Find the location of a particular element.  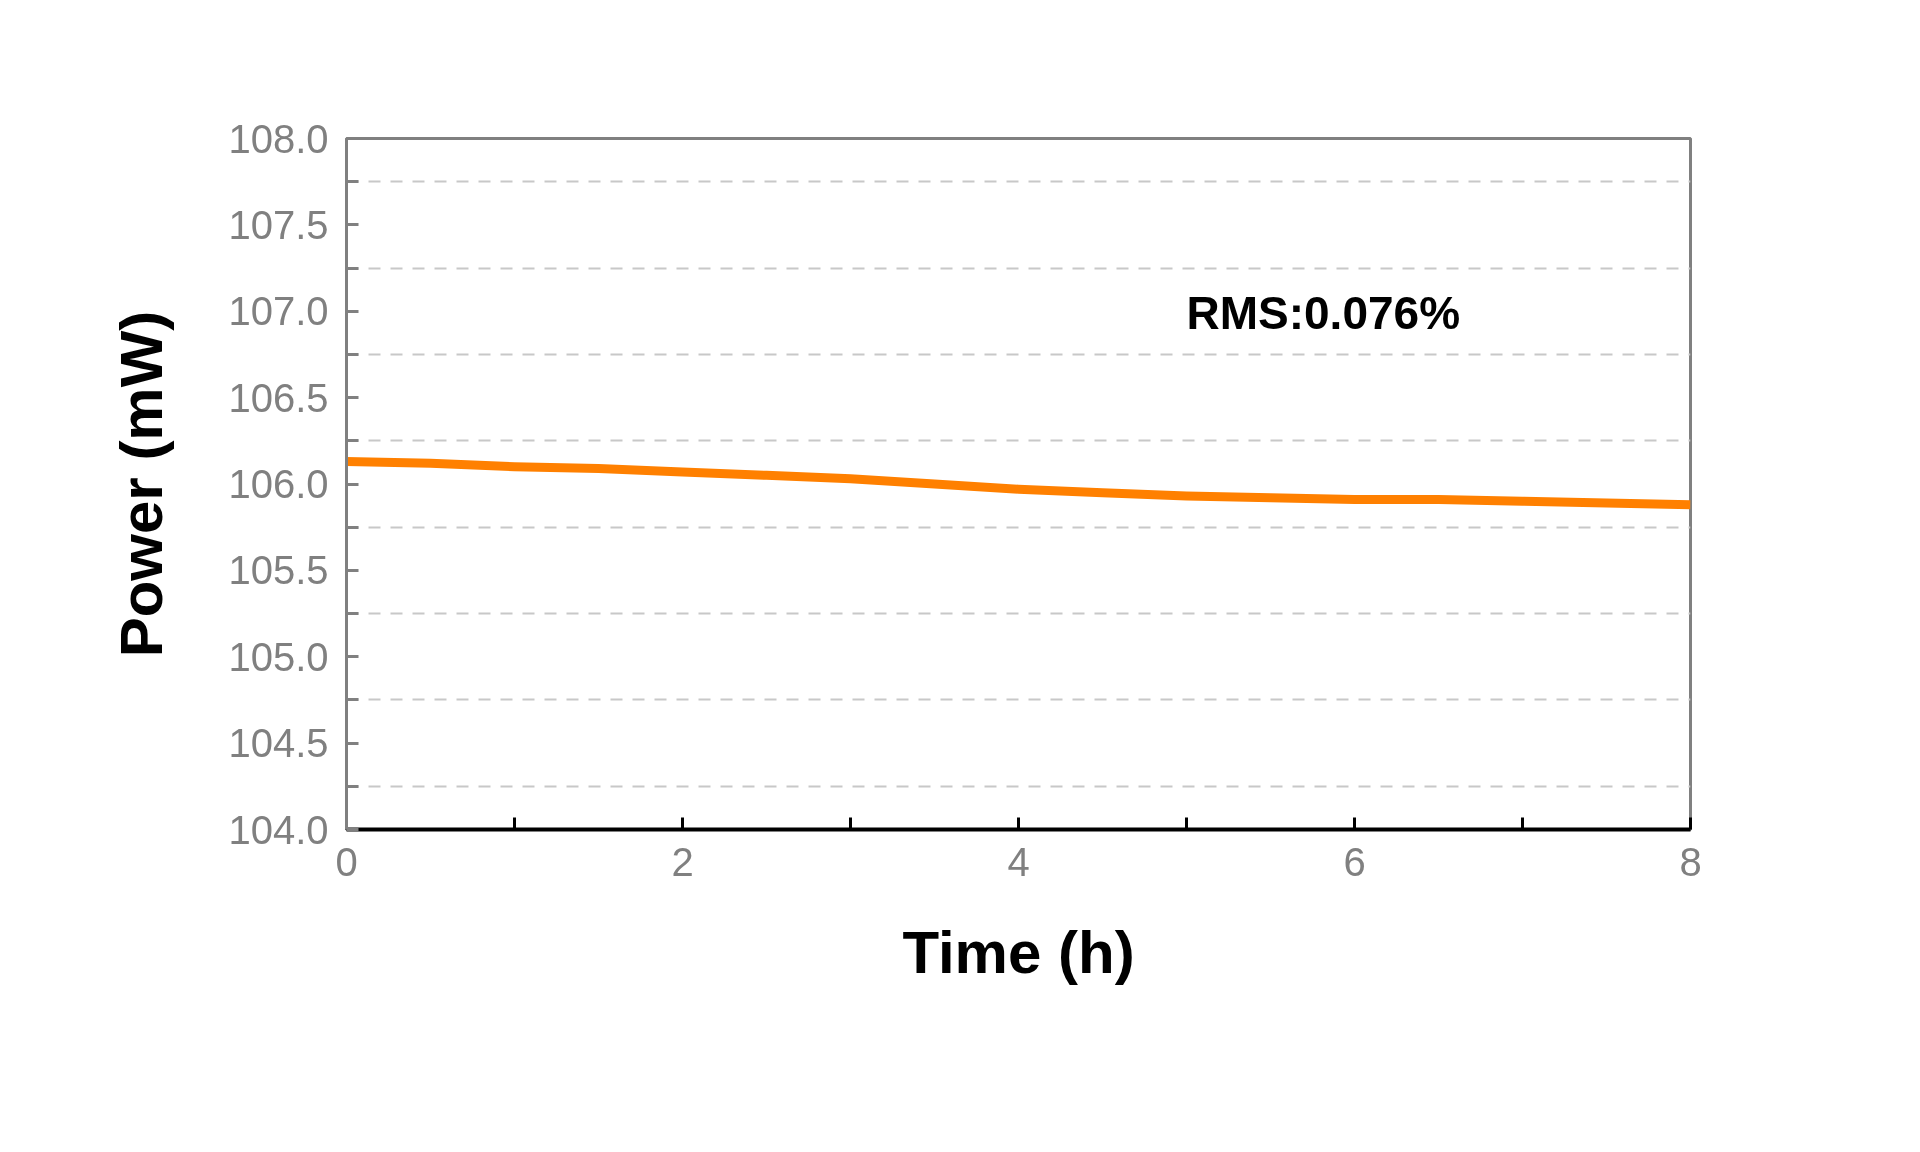

y-tick-label: 107.5 is located at coordinates (278, 224).